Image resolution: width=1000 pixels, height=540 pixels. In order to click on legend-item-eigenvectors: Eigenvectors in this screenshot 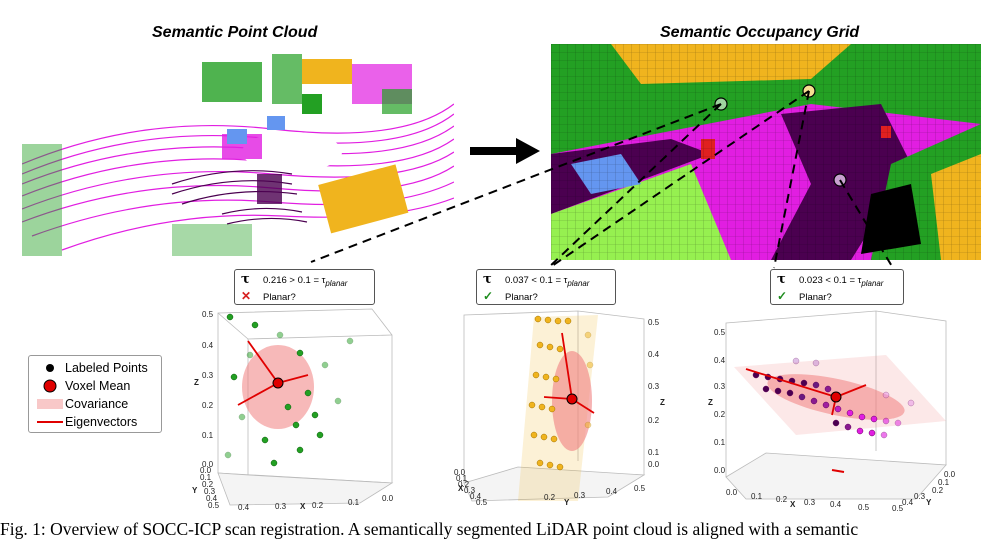, I will do `click(95, 422)`.